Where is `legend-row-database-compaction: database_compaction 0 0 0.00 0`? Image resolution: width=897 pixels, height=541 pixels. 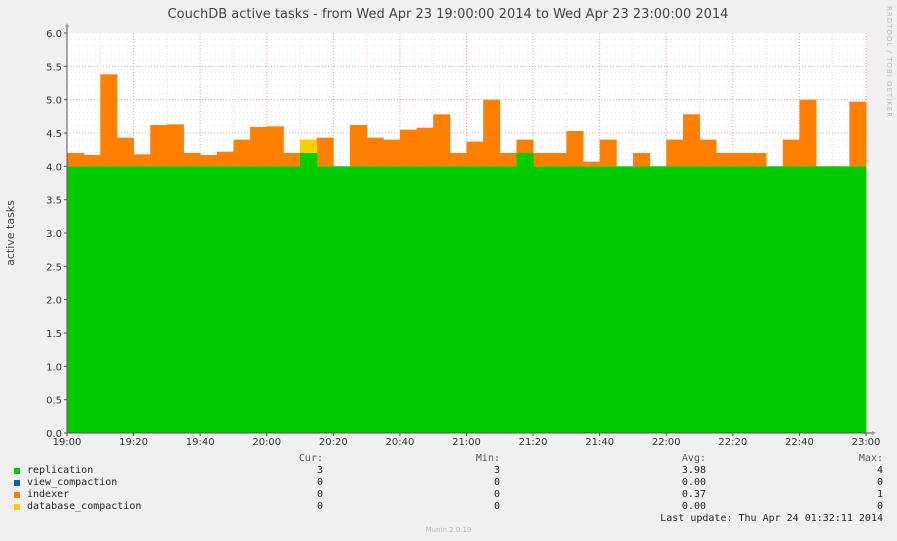
legend-row-database-compaction: database_compaction 0 0 0.00 0 is located at coordinates (450, 507).